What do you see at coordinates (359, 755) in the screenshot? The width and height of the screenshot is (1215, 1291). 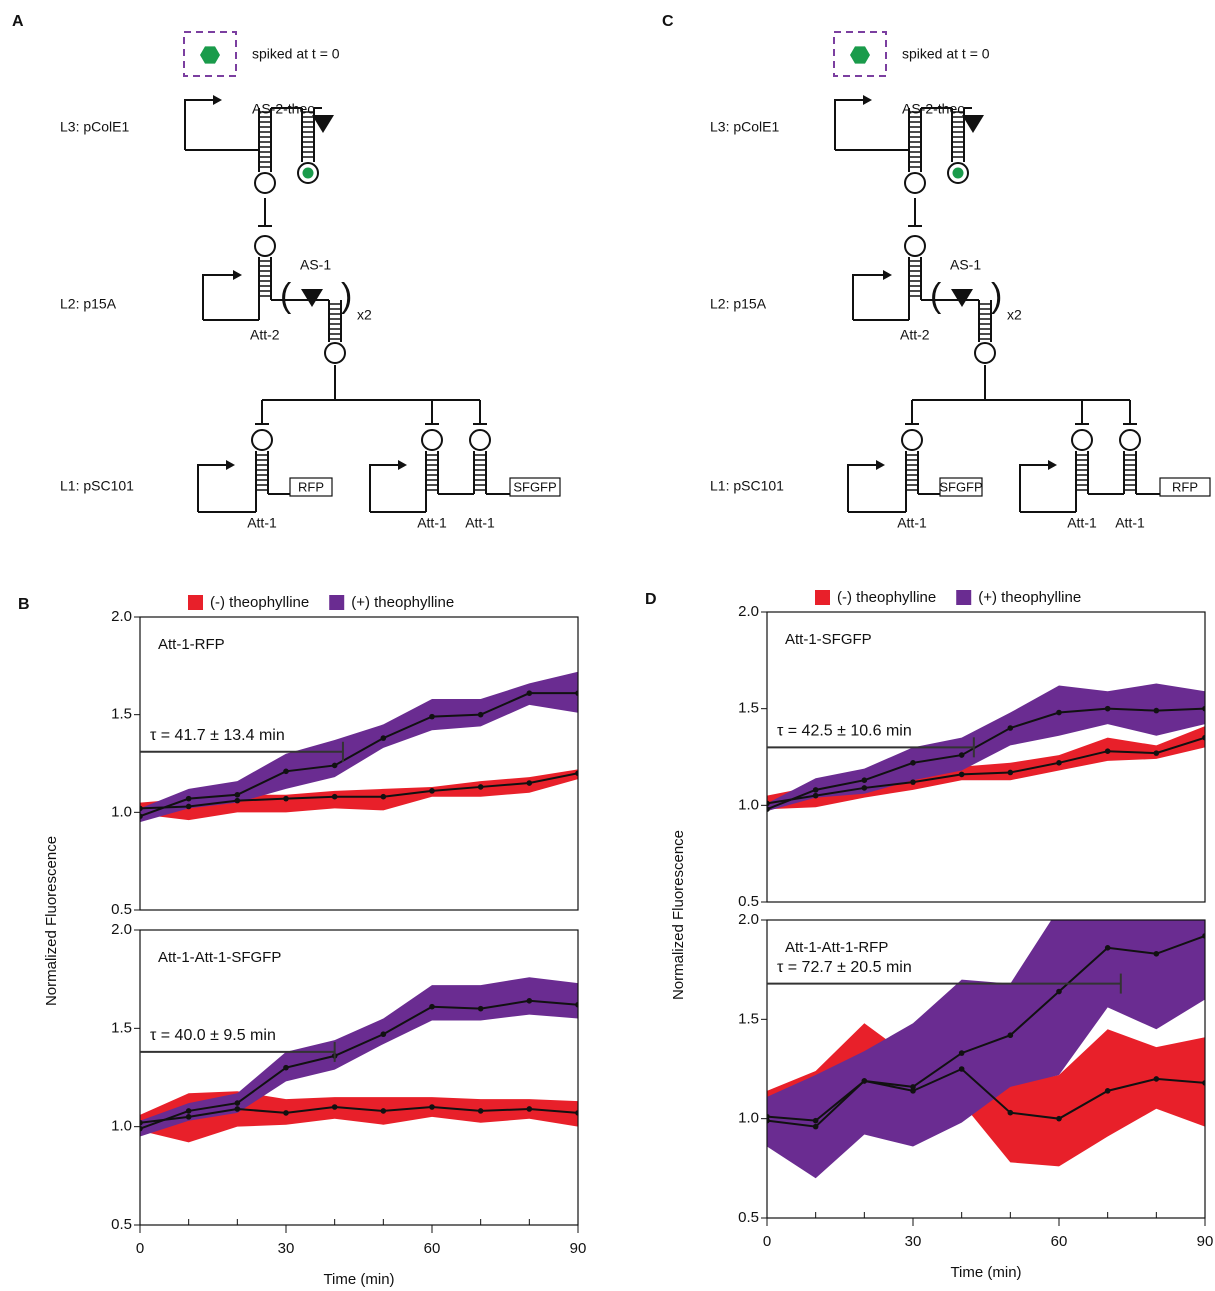 I see `data-line` at bounding box center [359, 755].